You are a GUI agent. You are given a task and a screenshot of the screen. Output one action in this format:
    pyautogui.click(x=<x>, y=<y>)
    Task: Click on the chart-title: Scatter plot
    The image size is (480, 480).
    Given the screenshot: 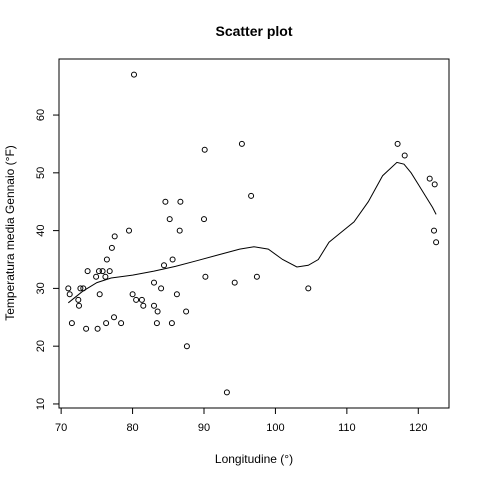 What is the action you would take?
    pyautogui.click(x=253, y=31)
    